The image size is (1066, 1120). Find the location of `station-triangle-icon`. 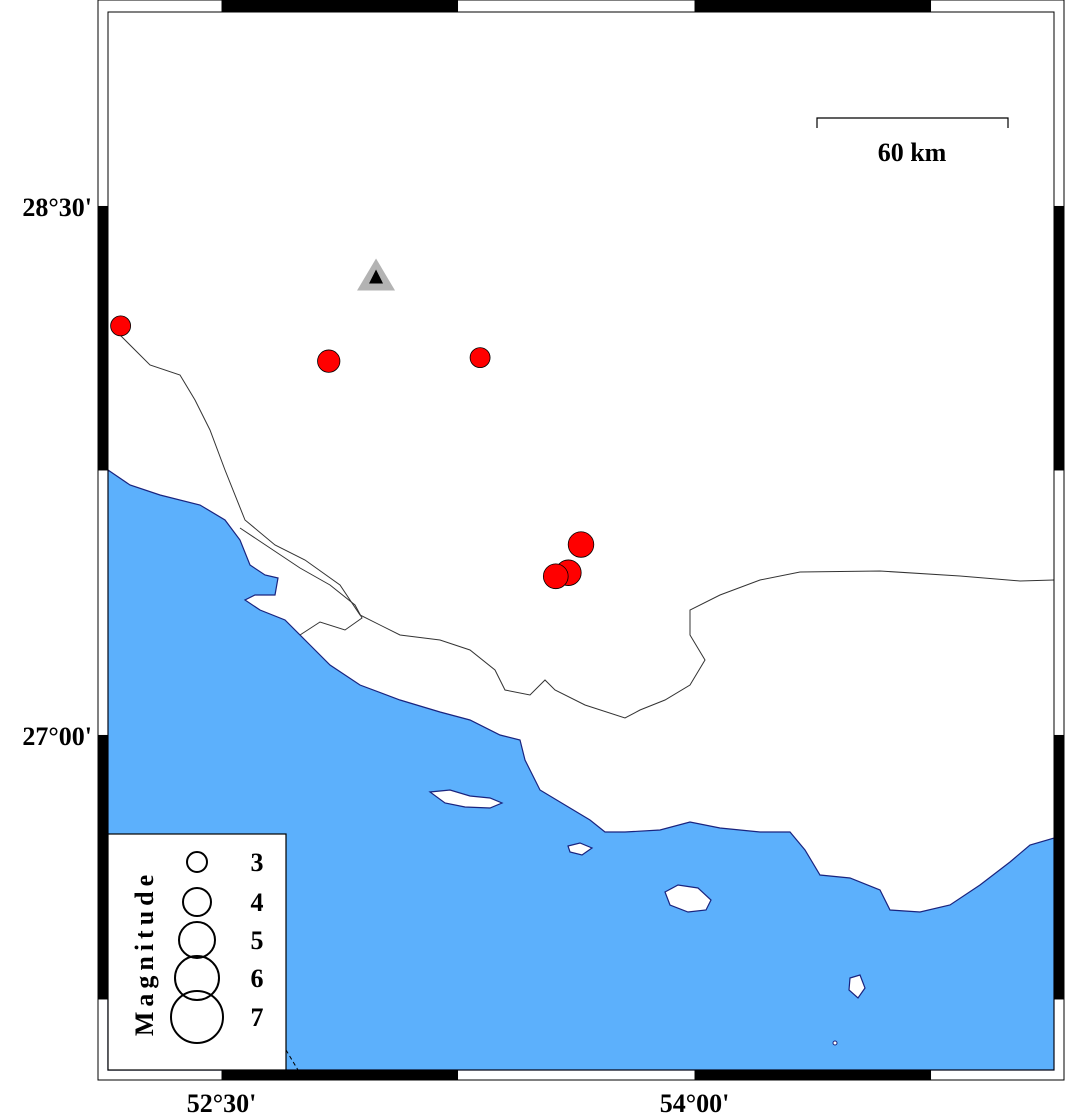

station-triangle-icon is located at coordinates (376, 274).